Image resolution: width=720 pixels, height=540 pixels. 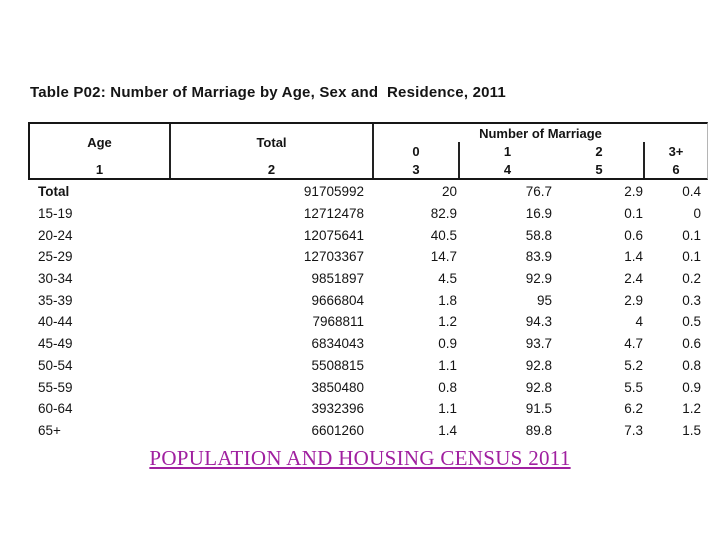 I want to click on table-row: 25-29 12703367 14.7 83.9 1.4 0.1, so click(x=369, y=257).